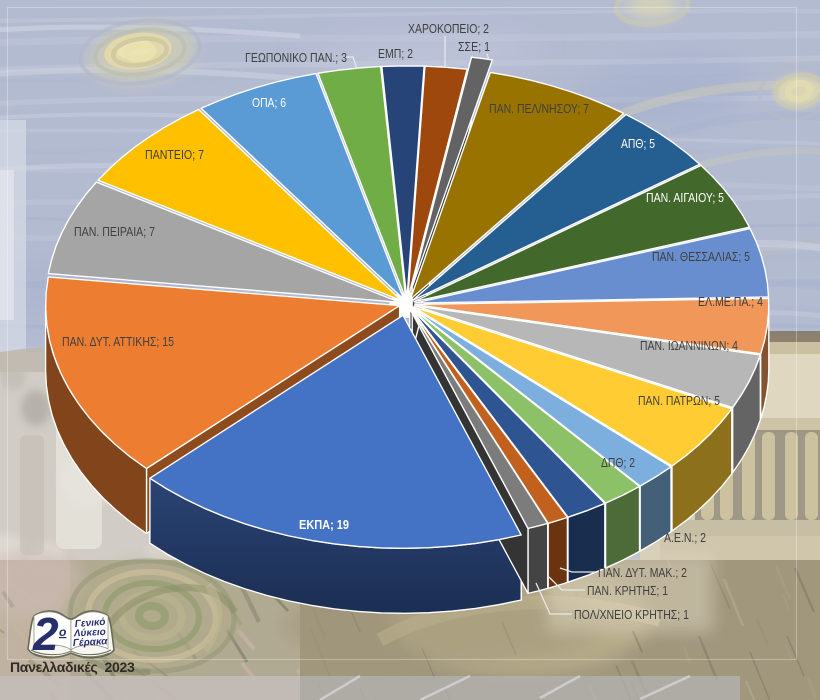  I want to click on svg-text: Πανελλαδικές 2023, so click(72, 667).